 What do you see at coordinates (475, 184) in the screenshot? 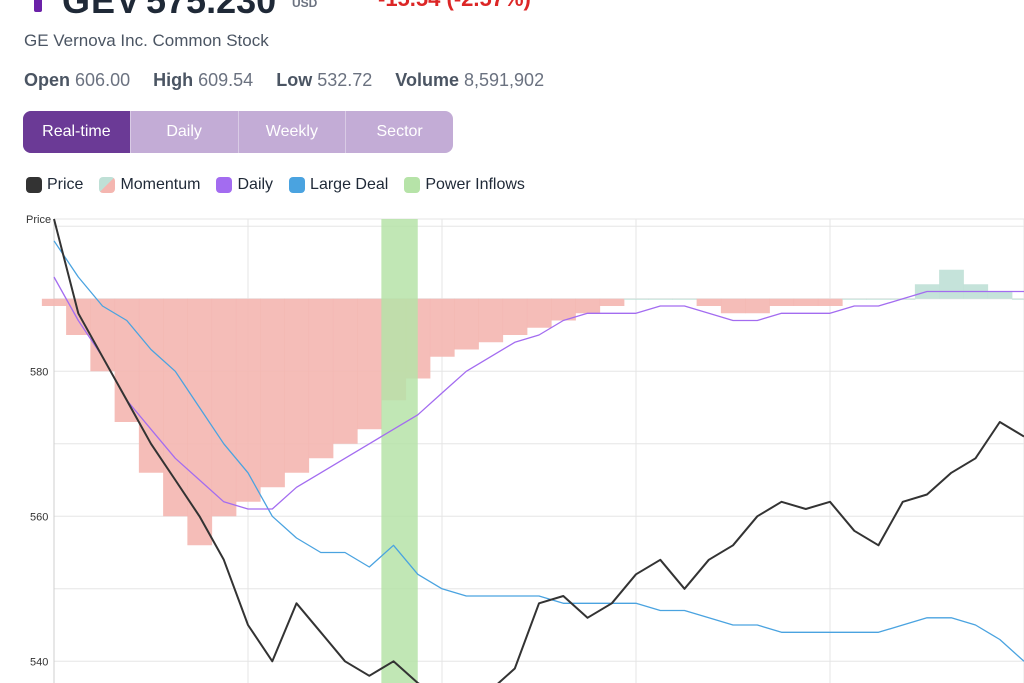
I see `legend-label-power-inflows: Power Inflows` at bounding box center [475, 184].